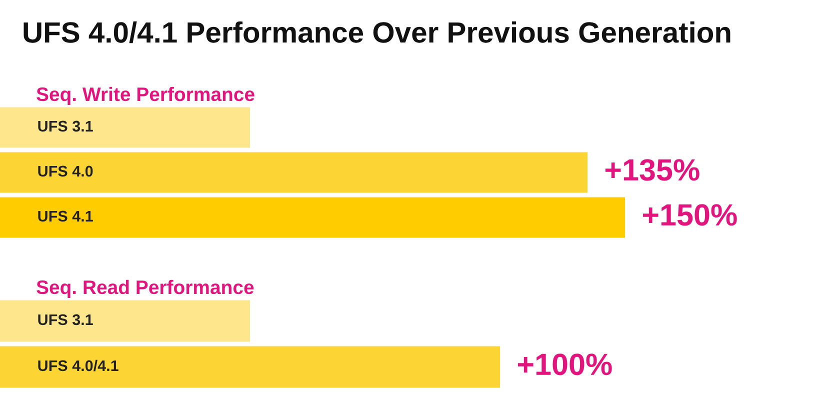  What do you see at coordinates (145, 95) in the screenshot?
I see `chart-subtitle: Seq. Write Performance` at bounding box center [145, 95].